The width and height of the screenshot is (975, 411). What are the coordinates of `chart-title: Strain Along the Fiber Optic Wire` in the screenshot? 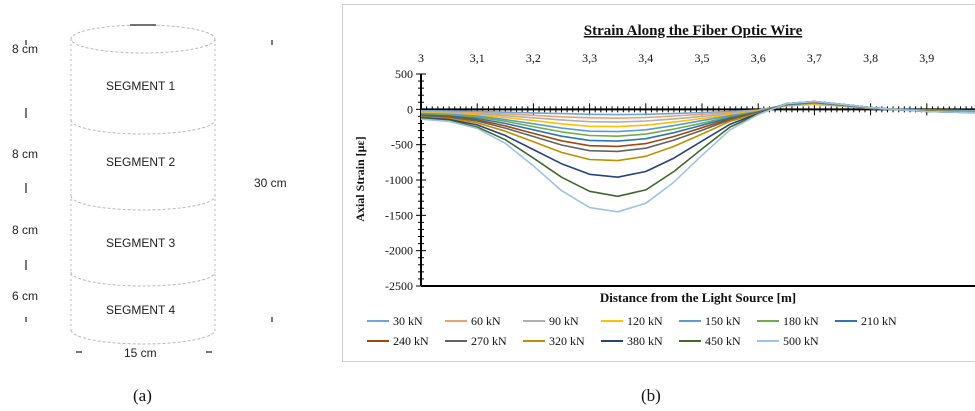 It's located at (693, 31).